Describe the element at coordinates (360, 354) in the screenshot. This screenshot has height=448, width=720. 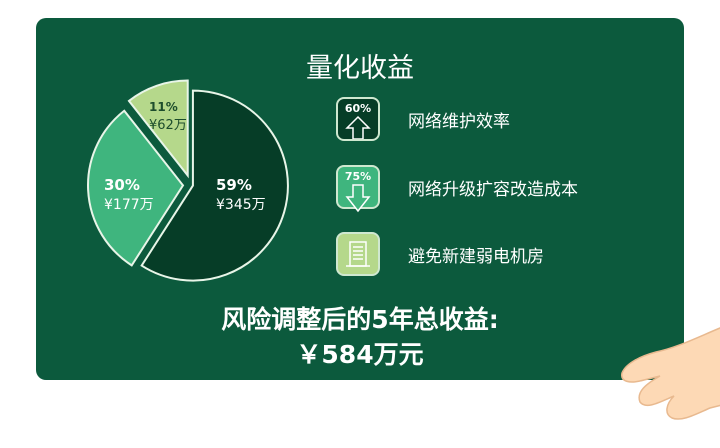
I see `summary-total: ￥584万元` at that location.